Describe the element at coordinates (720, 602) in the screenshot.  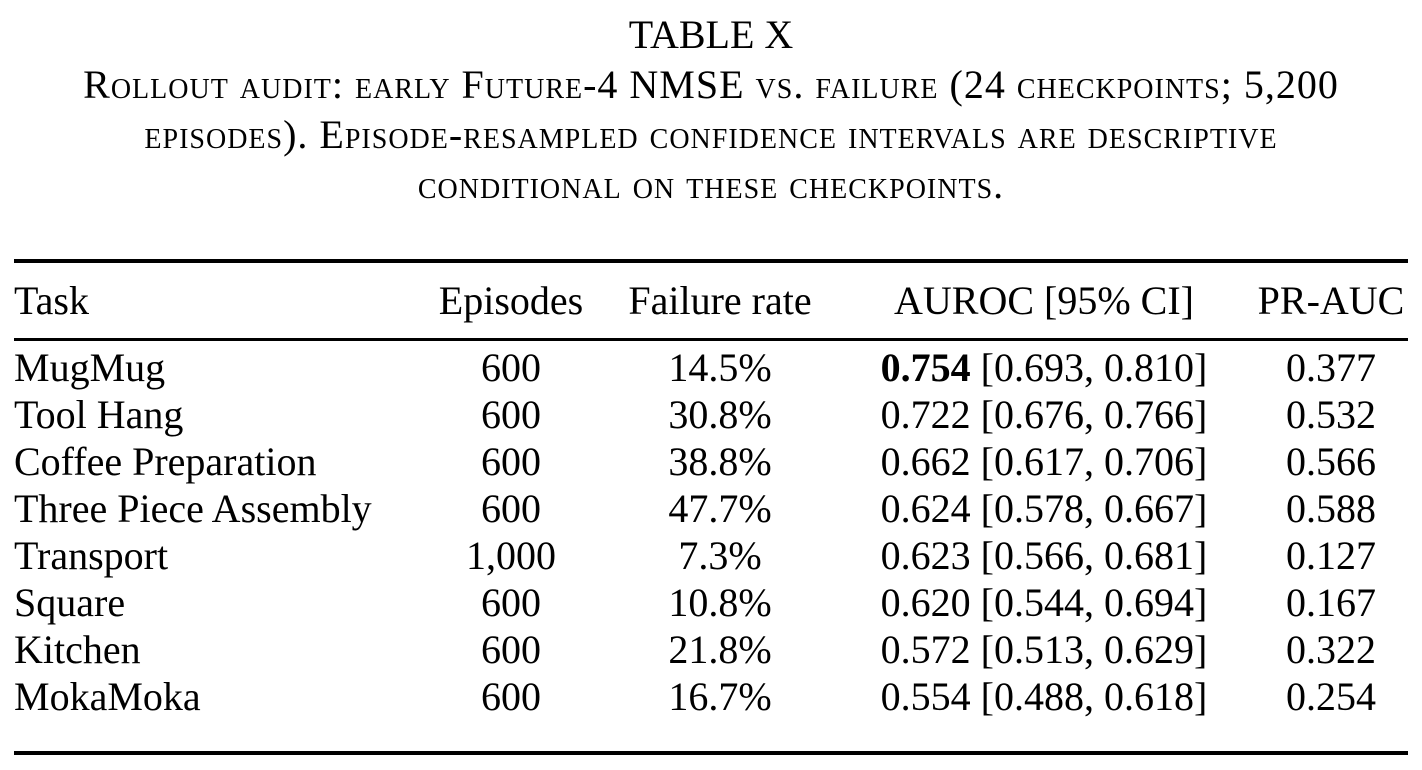
I see `cell-failure-rate: 10.8%` at that location.